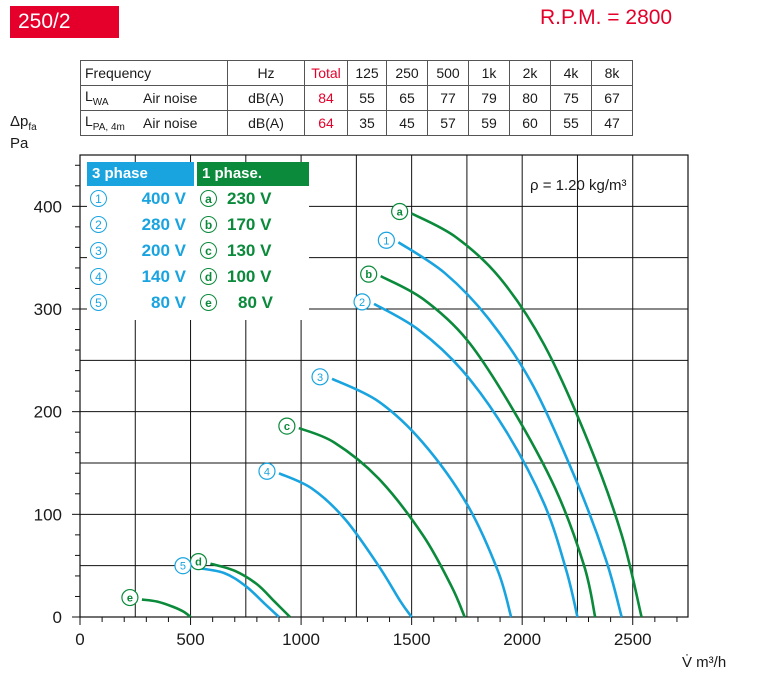 The height and width of the screenshot is (693, 761). What do you see at coordinates (208, 224) in the screenshot?
I see `curve-symbol: b` at bounding box center [208, 224].